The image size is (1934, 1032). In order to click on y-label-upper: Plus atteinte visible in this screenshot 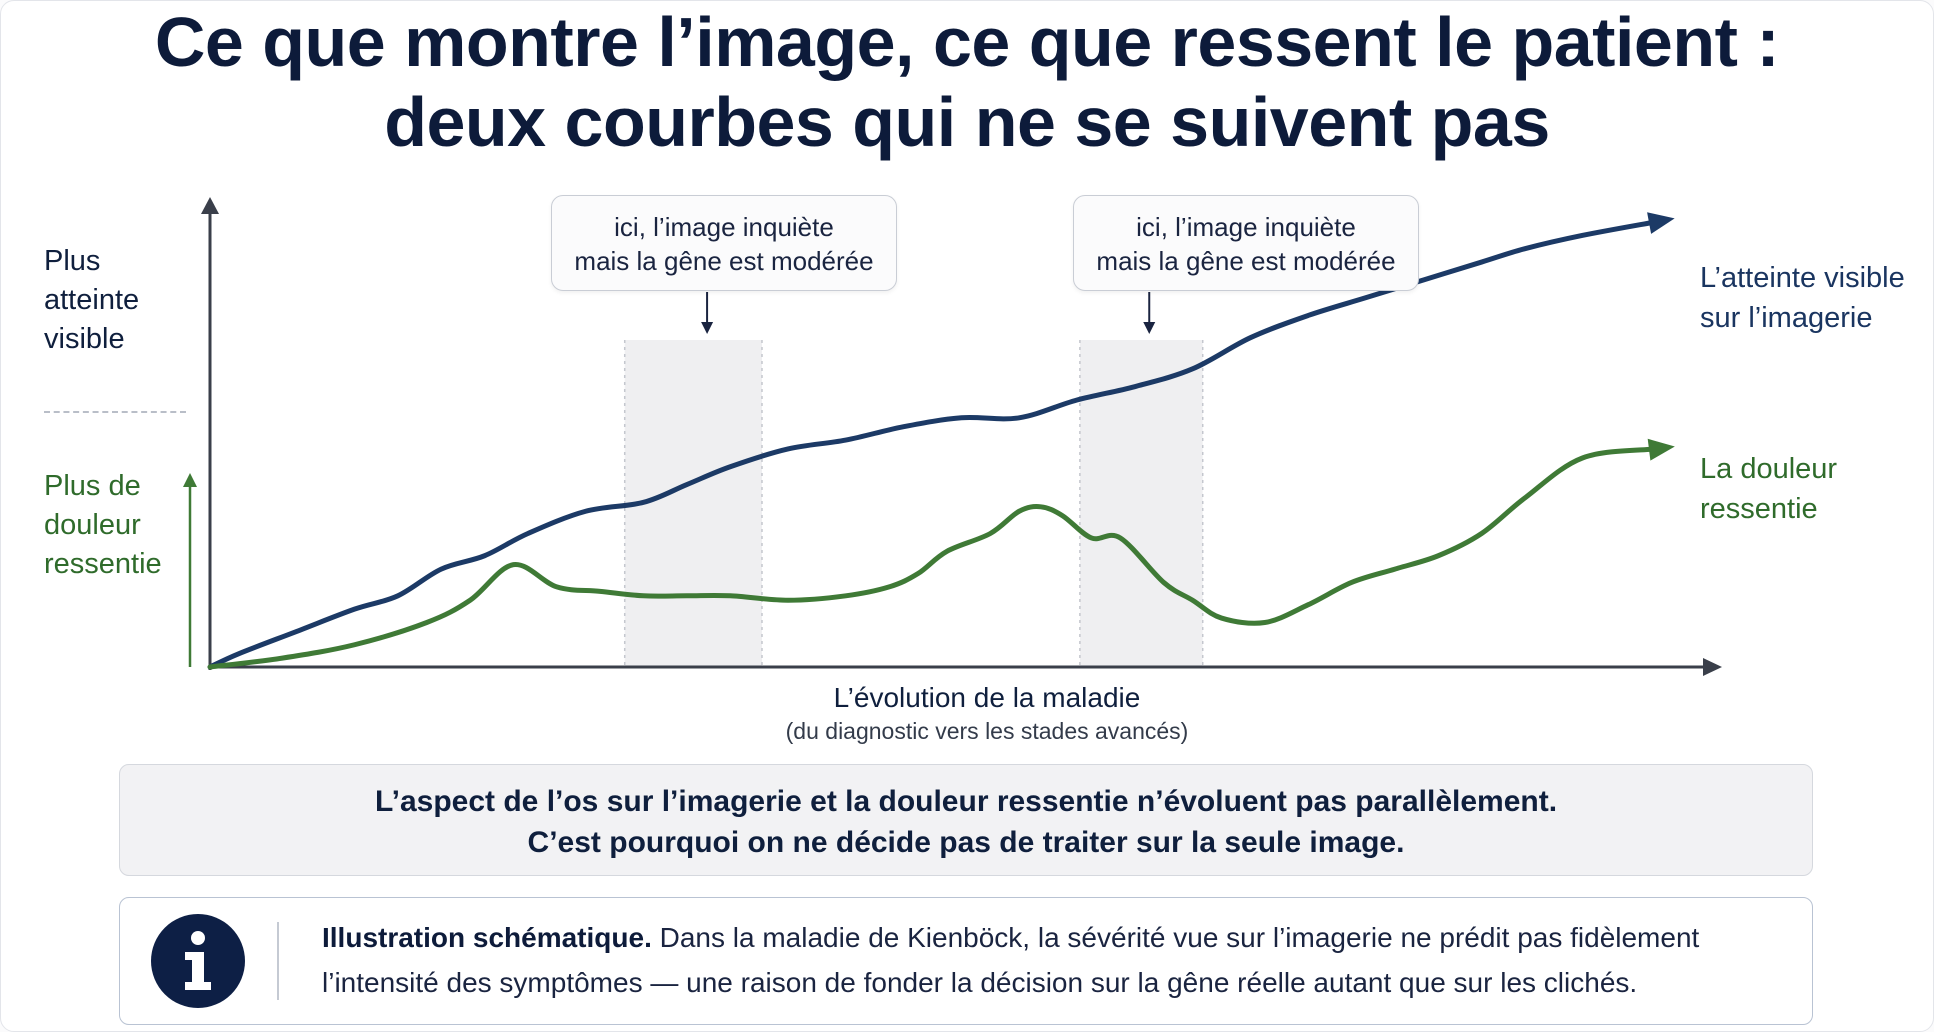, I will do `click(91, 300)`.